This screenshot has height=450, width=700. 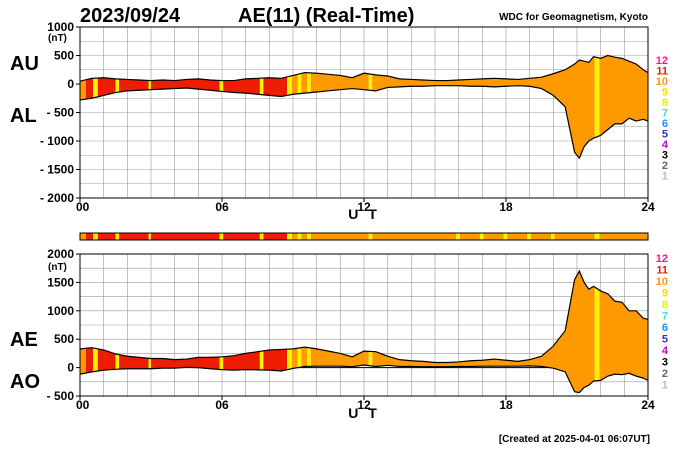 What do you see at coordinates (364, 236) in the screenshot?
I see `station-count-indicator-bar` at bounding box center [364, 236].